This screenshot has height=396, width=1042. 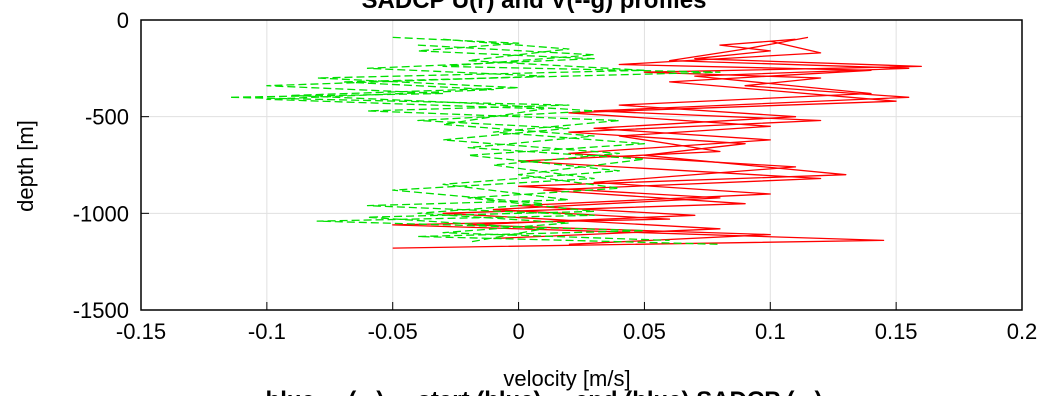 What do you see at coordinates (267, 331) in the screenshot?
I see `x-tick-label: -0.1` at bounding box center [267, 331].